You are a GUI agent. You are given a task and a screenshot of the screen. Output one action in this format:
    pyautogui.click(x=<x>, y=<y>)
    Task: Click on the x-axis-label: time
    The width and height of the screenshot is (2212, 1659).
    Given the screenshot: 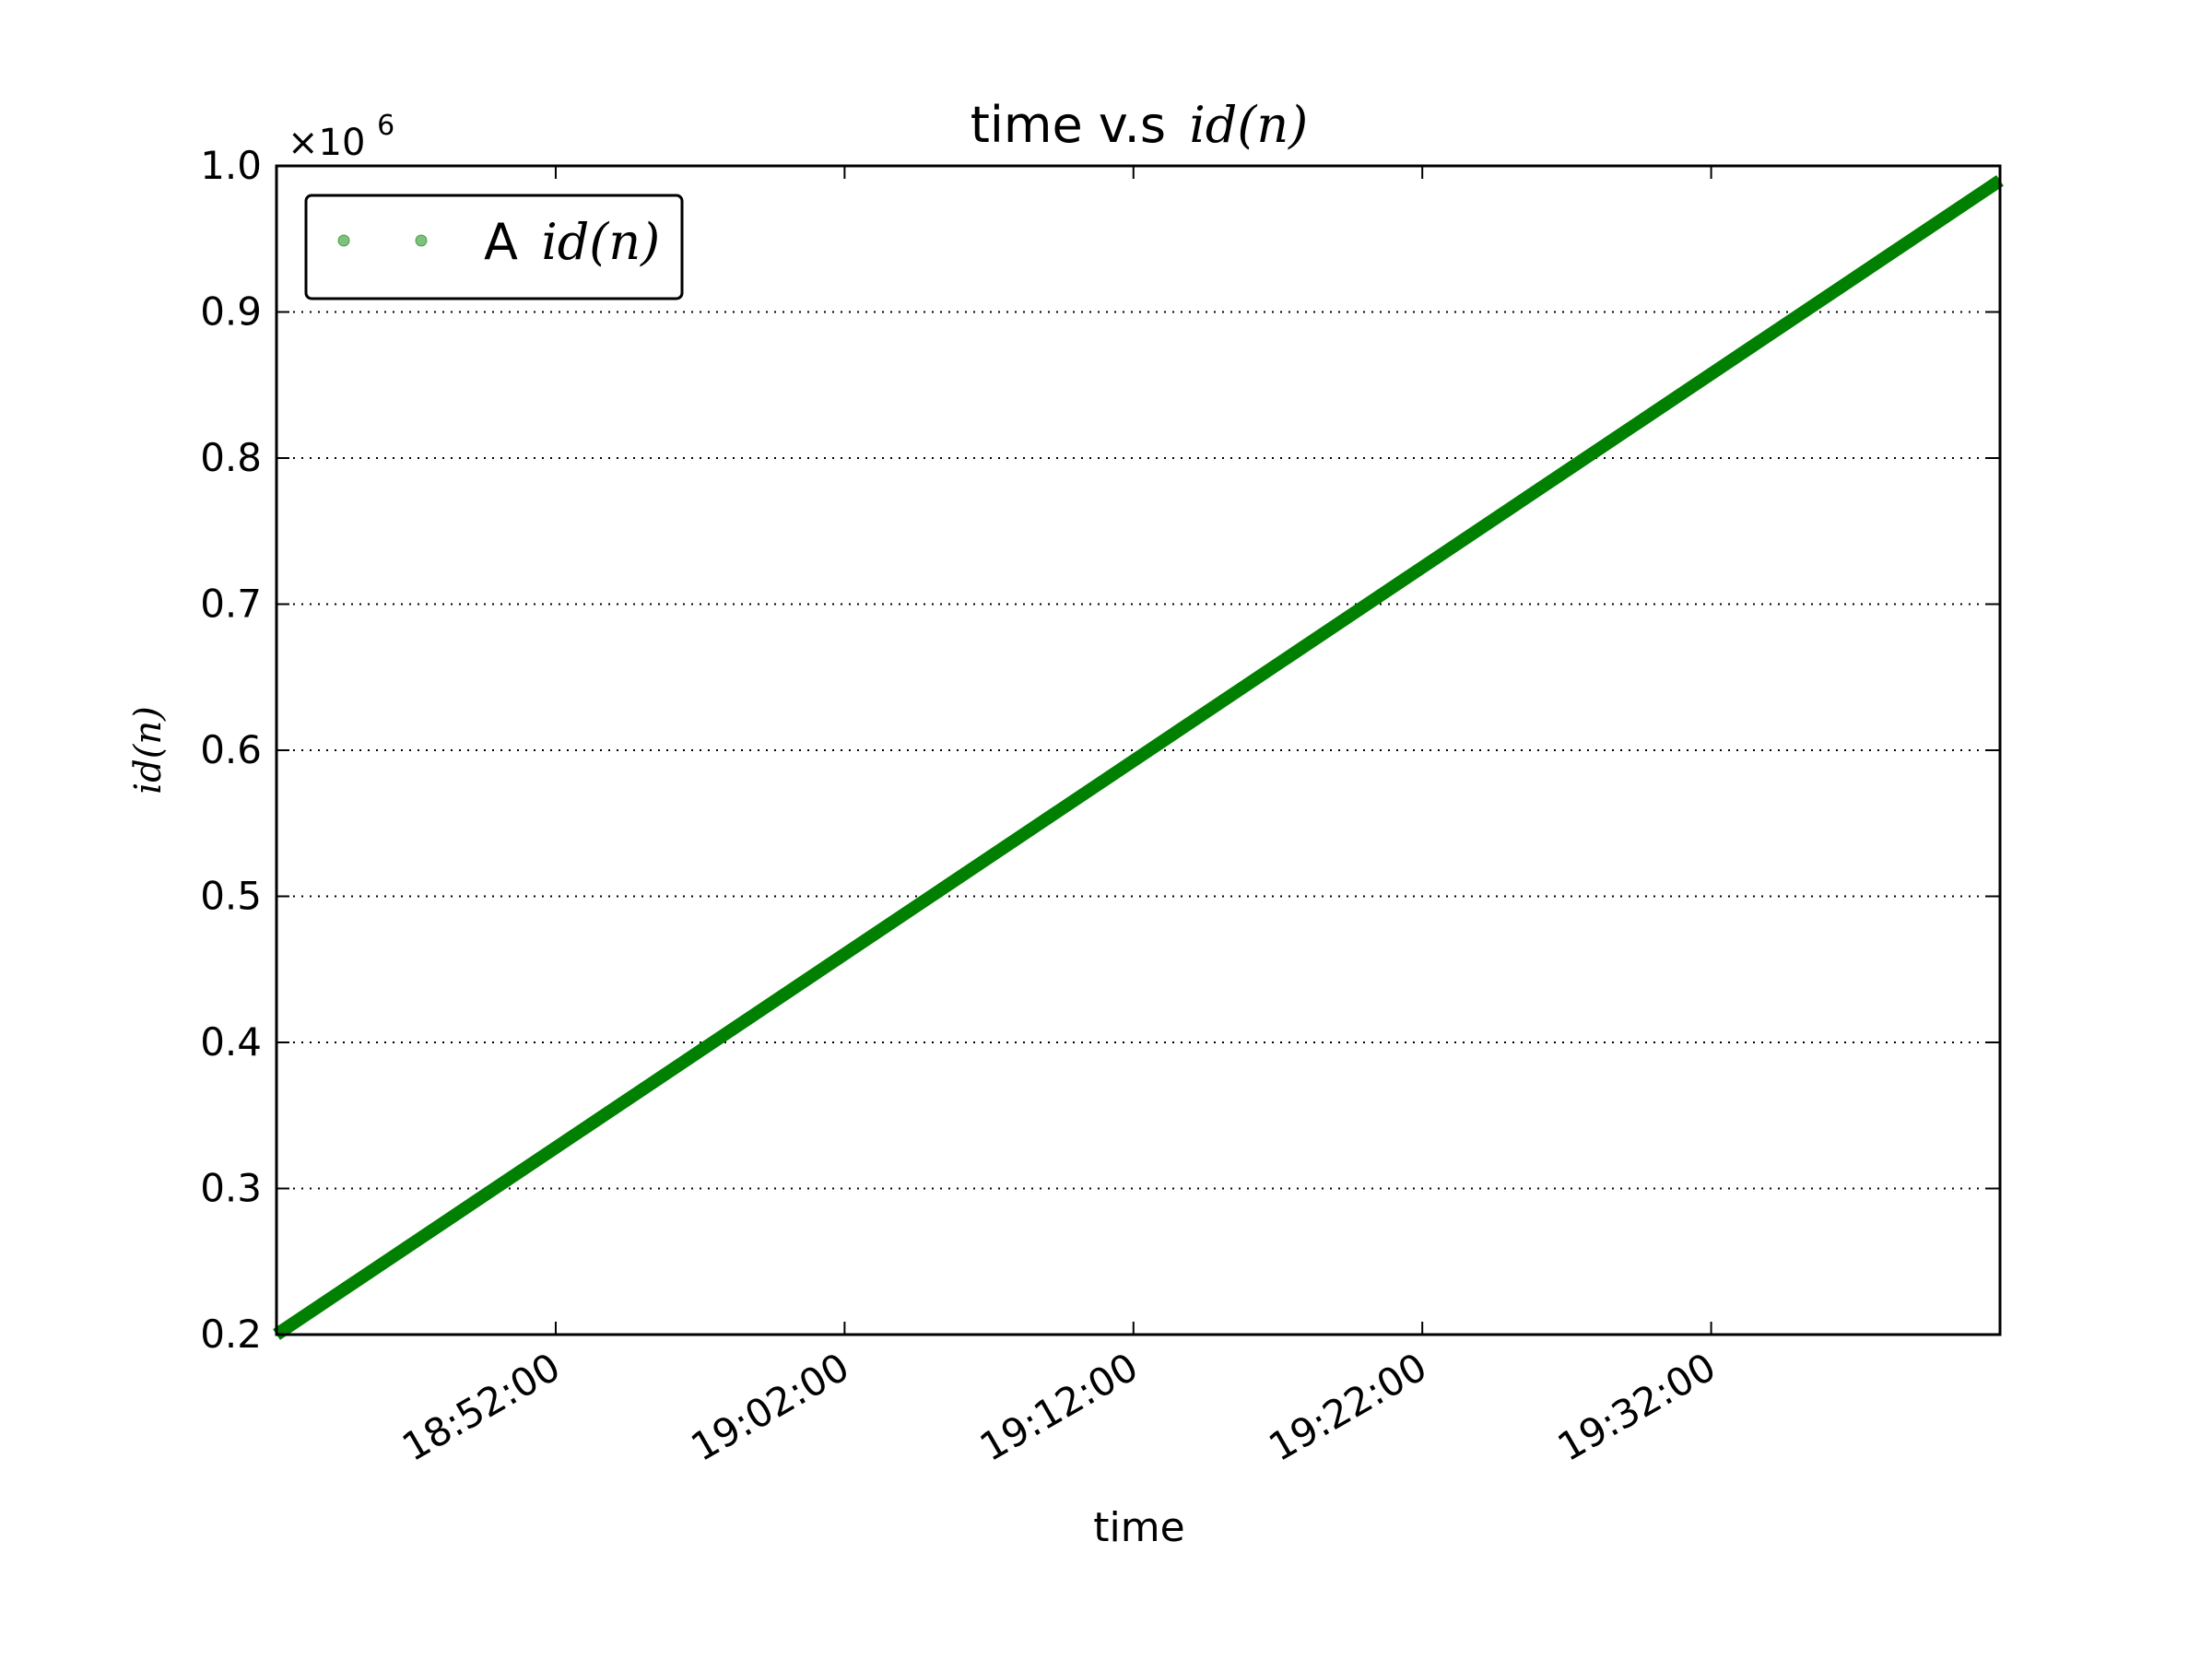 What is the action you would take?
    pyautogui.click(x=1138, y=1527)
    